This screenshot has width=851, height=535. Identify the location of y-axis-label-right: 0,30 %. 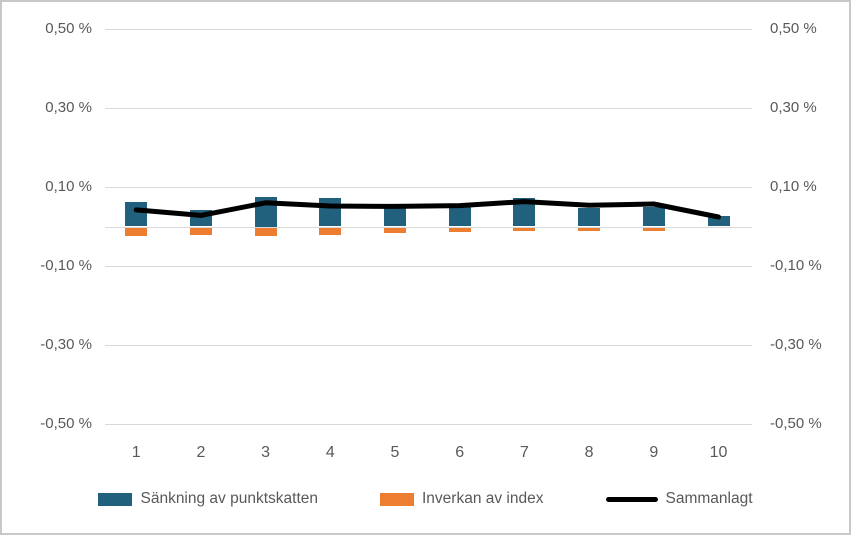
(793, 107).